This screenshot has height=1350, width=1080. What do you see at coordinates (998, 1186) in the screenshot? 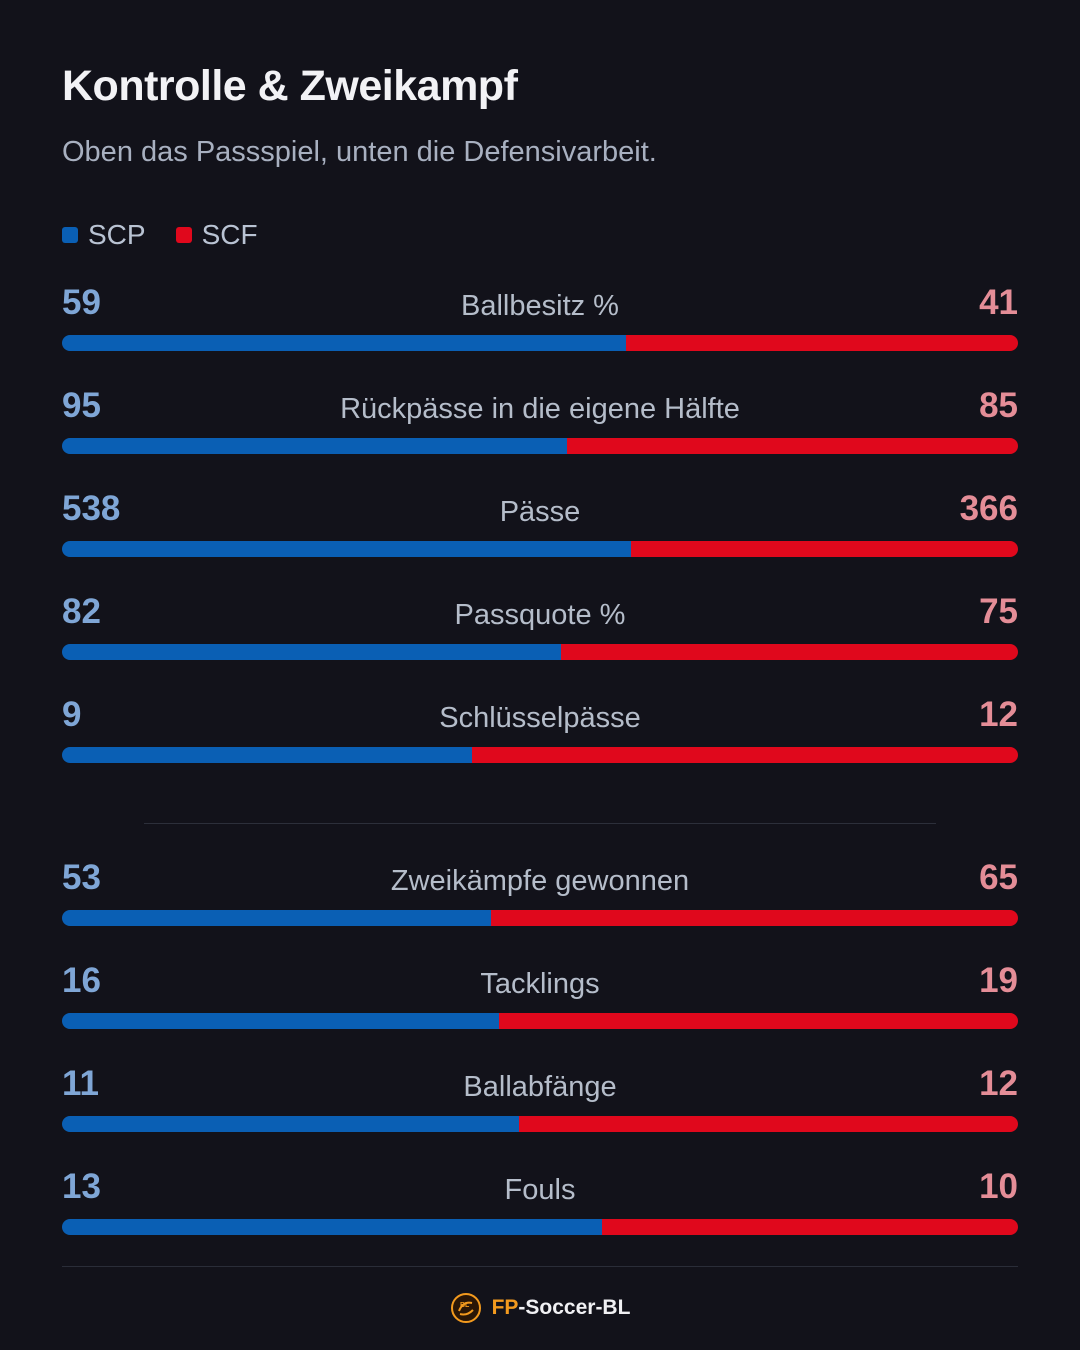
I see `team-b-value: 10` at bounding box center [998, 1186].